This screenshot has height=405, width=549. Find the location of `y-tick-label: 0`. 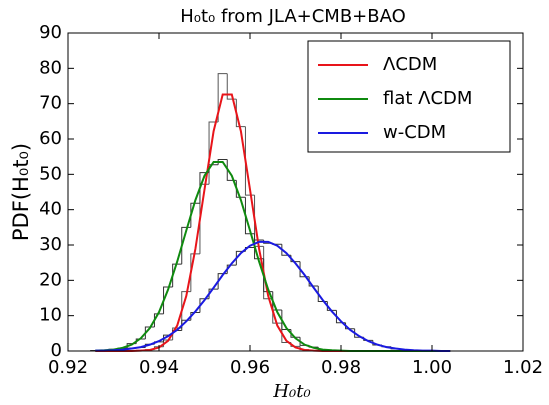

y-tick-label: 0 is located at coordinates (56, 350).